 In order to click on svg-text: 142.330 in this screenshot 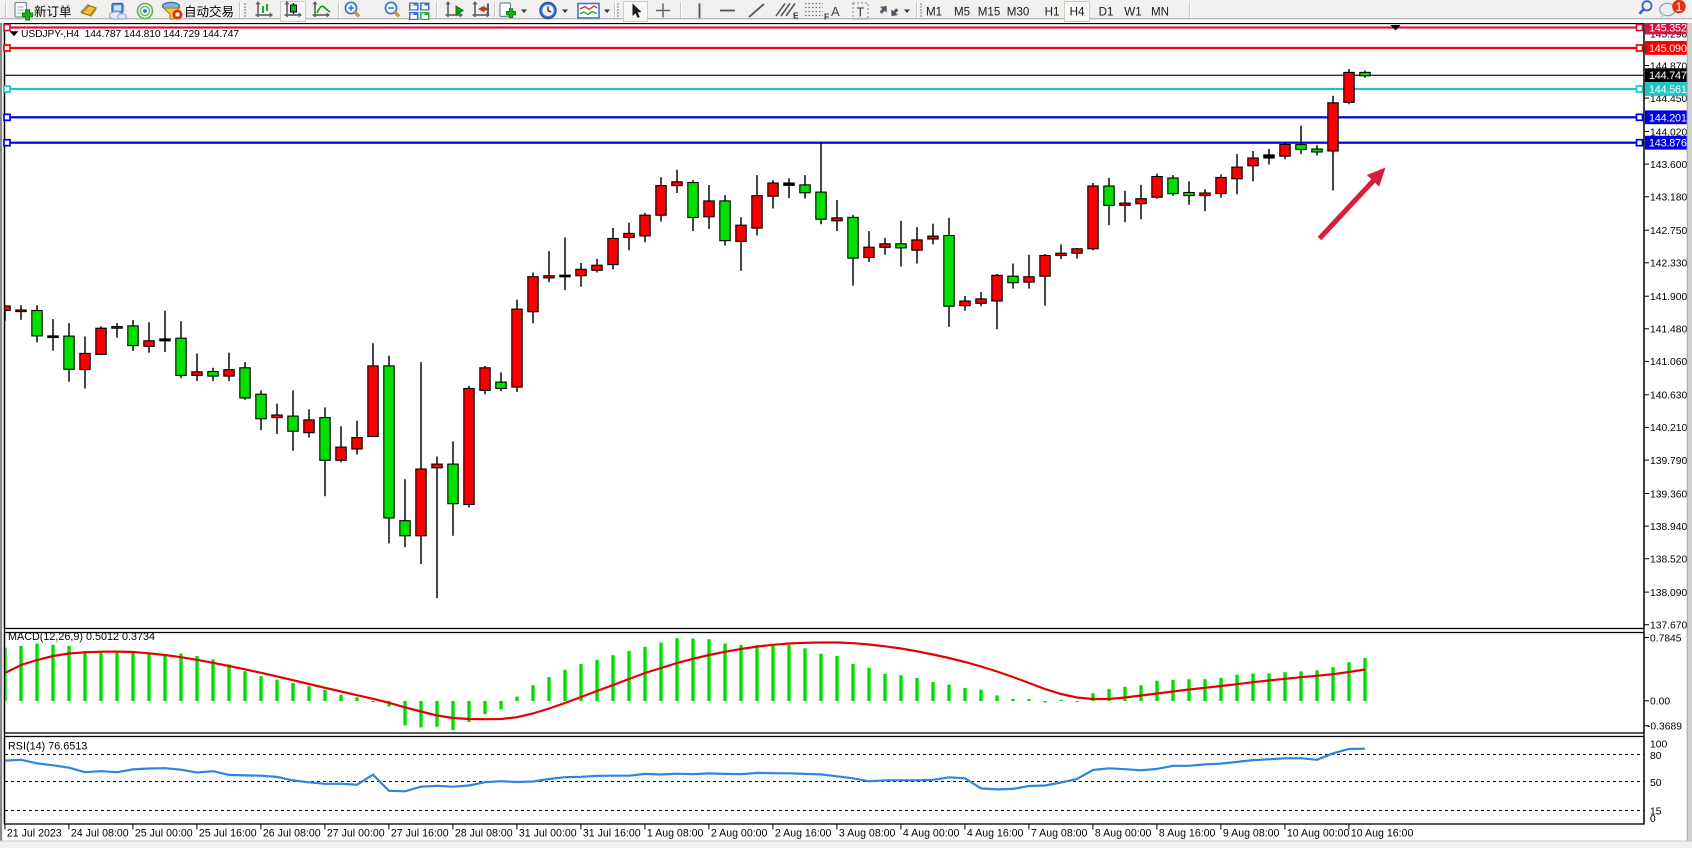, I will do `click(1668, 264)`.